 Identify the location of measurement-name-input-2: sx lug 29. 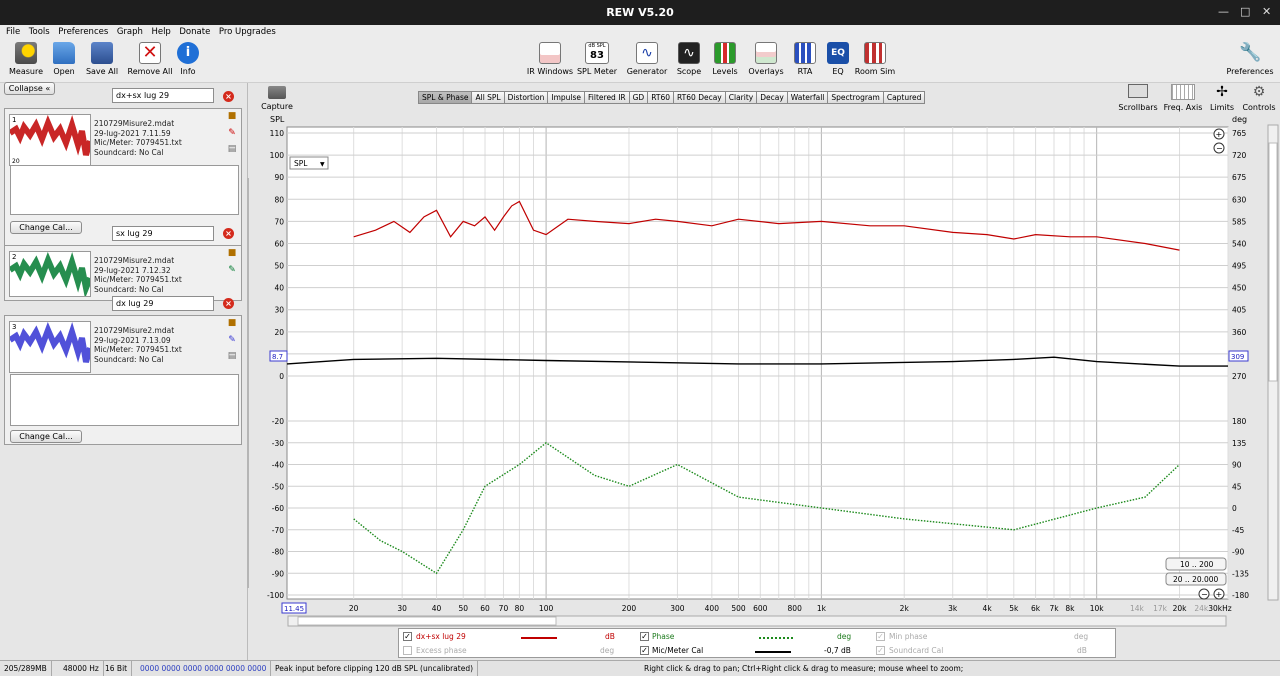
(163, 233).